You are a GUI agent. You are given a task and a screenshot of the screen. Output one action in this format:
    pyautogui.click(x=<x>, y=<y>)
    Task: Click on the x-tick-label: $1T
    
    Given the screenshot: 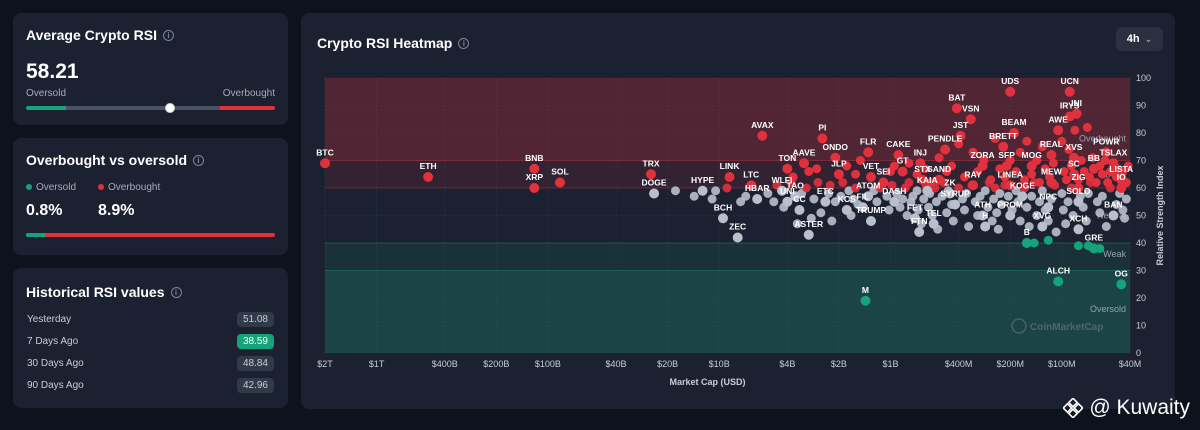 What is the action you would take?
    pyautogui.click(x=377, y=364)
    